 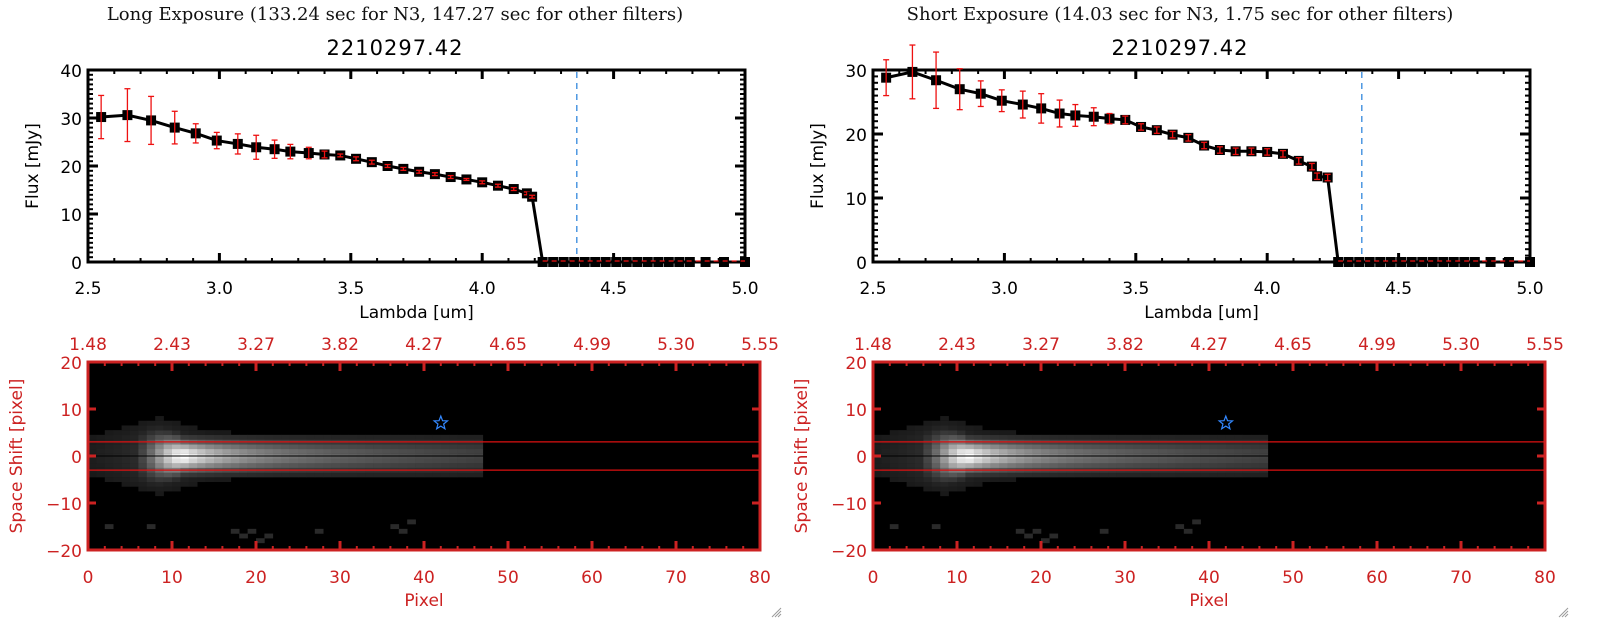 I want to click on x-tick-label: 5.0, so click(x=1529, y=289).